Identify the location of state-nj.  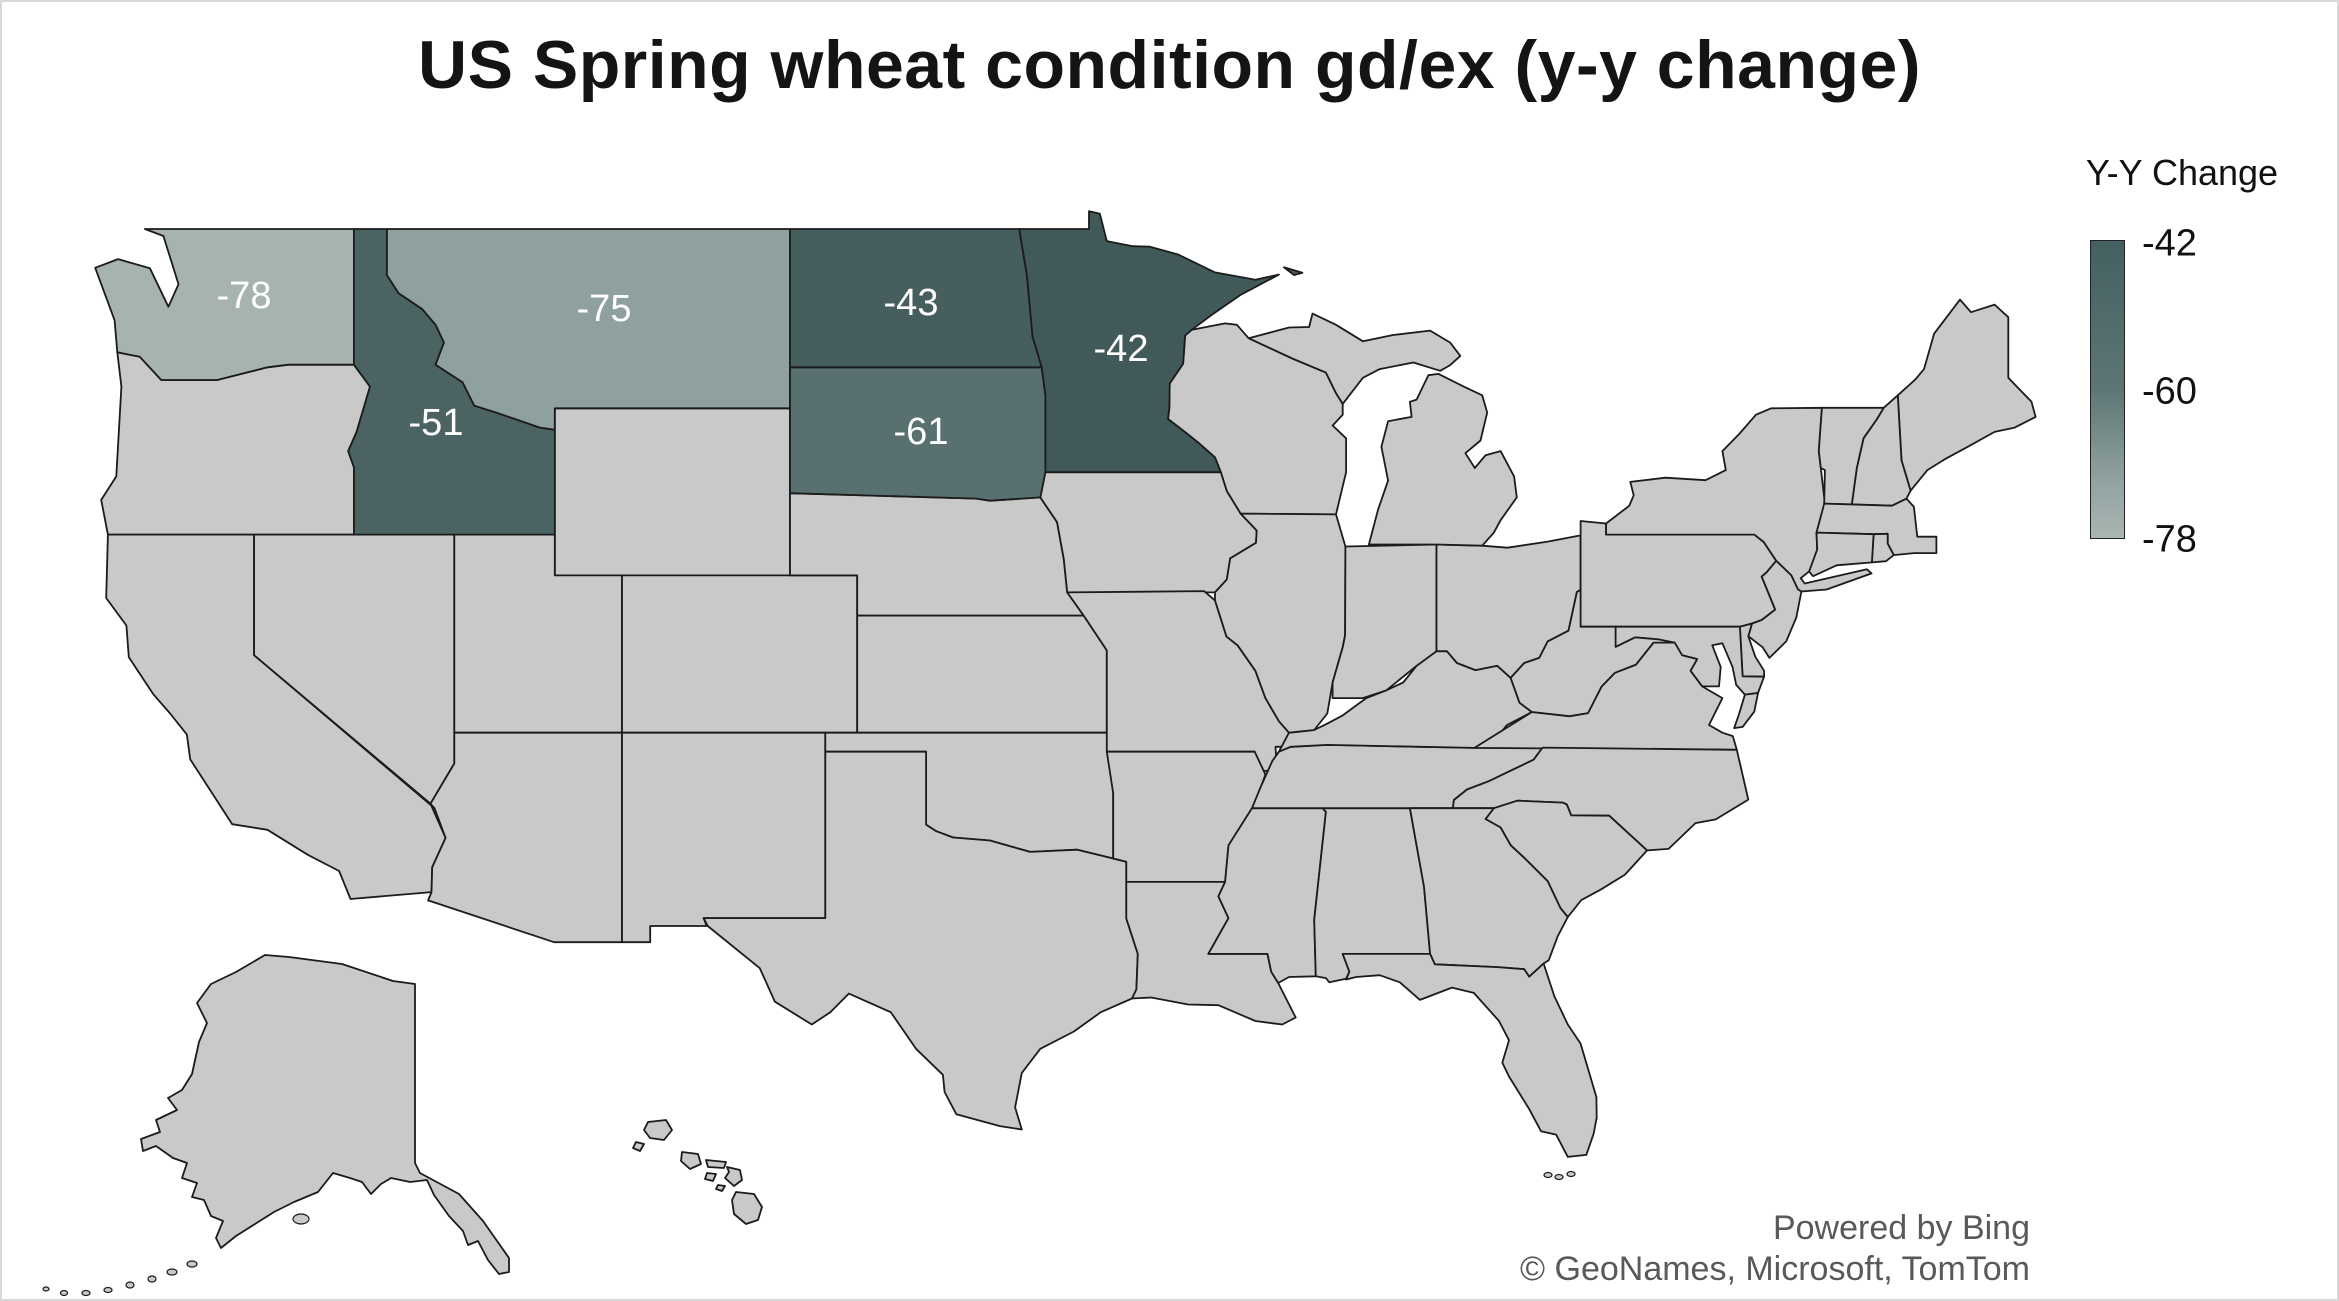
(1775, 609).